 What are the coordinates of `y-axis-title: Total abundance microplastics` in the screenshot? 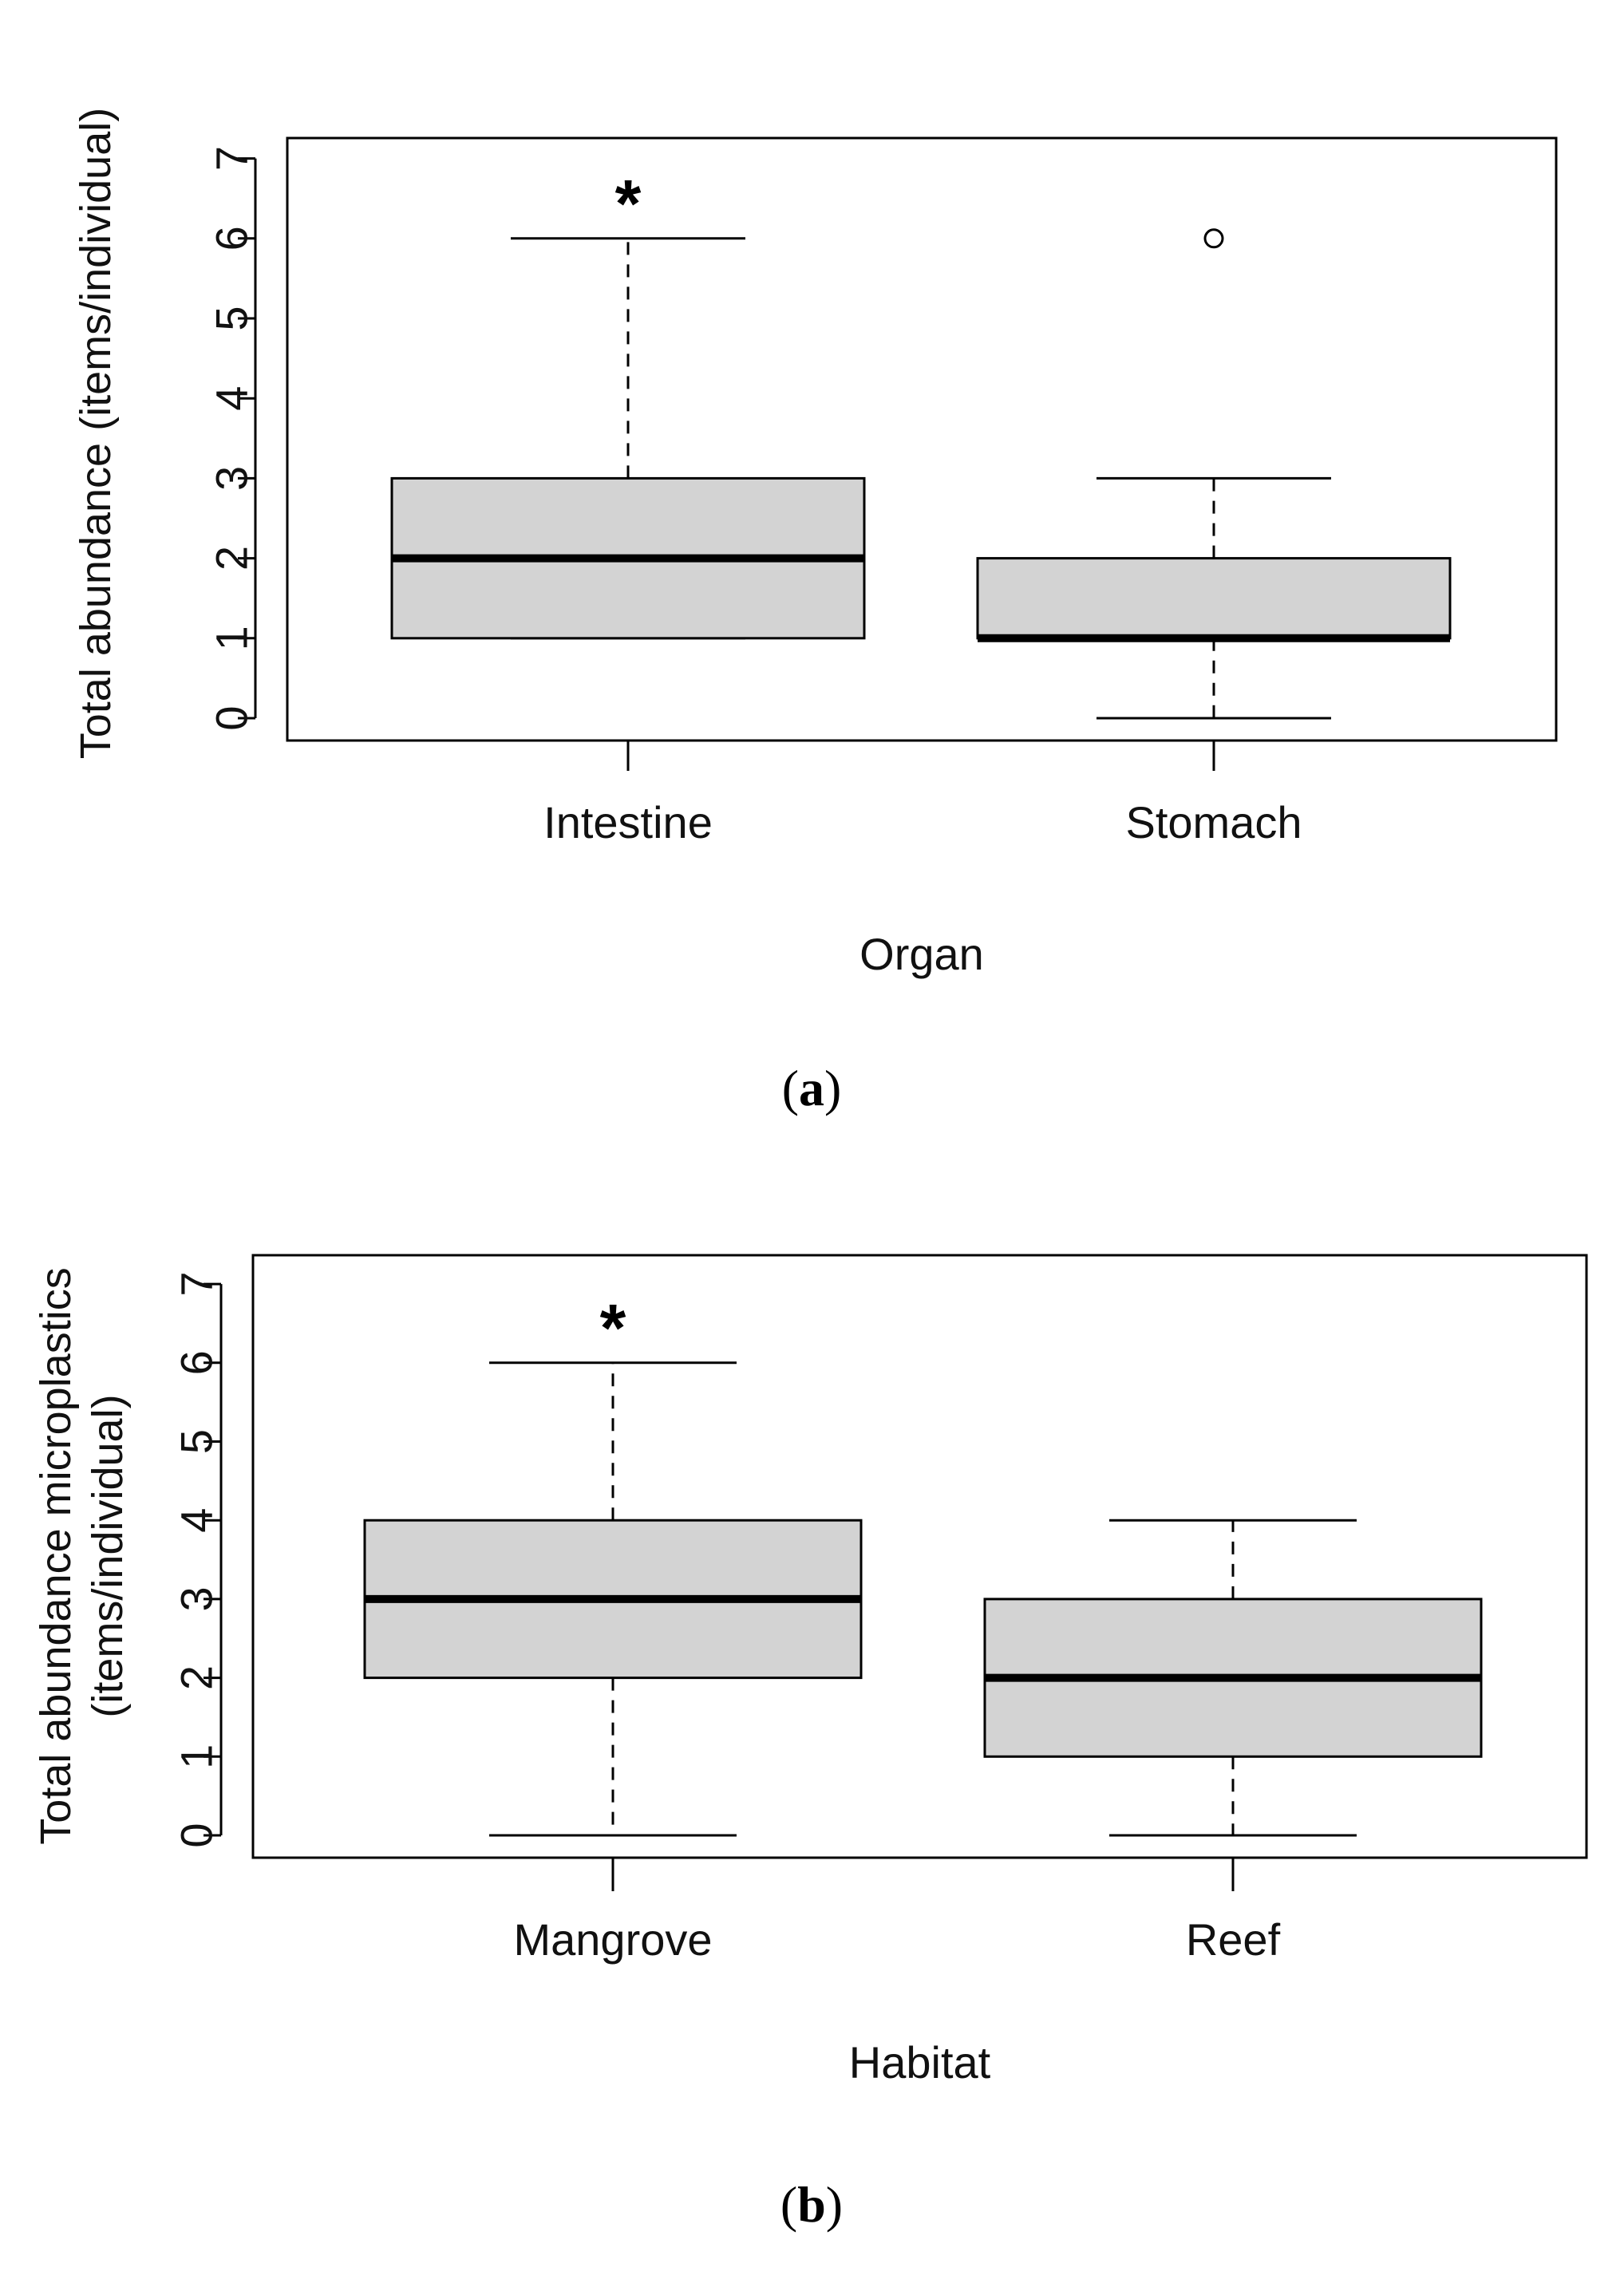 It's located at (56, 1555).